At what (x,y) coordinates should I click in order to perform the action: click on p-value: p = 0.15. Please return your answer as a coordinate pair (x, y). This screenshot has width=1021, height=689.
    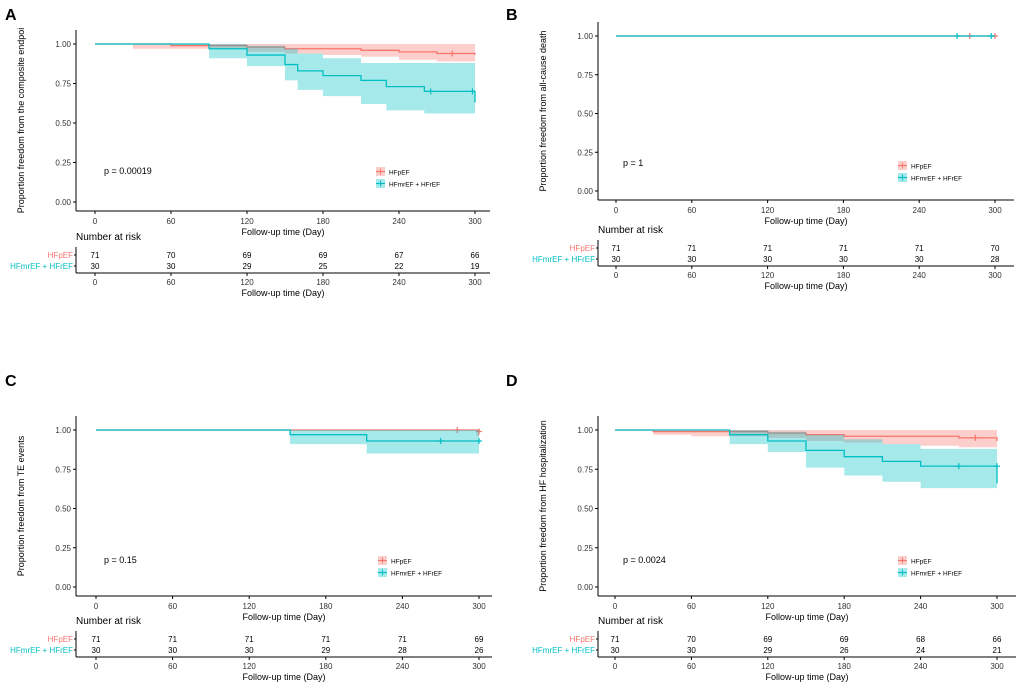
    Looking at the image, I should click on (120, 560).